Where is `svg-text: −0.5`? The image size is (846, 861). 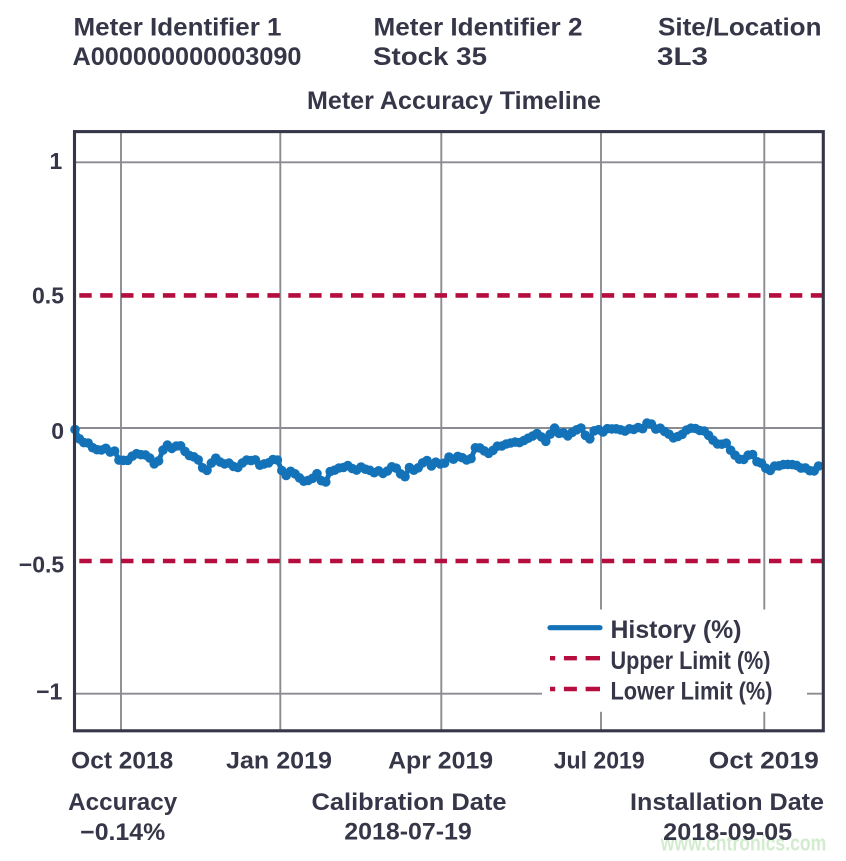
svg-text: −0.5 is located at coordinates (42, 565).